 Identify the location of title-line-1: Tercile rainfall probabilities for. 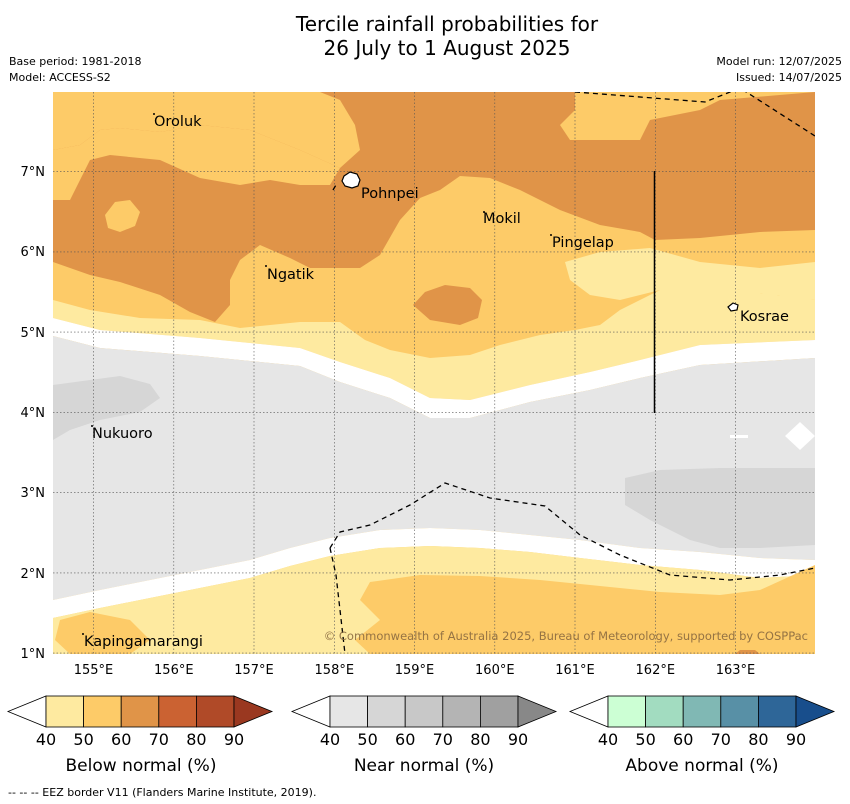
(447, 24).